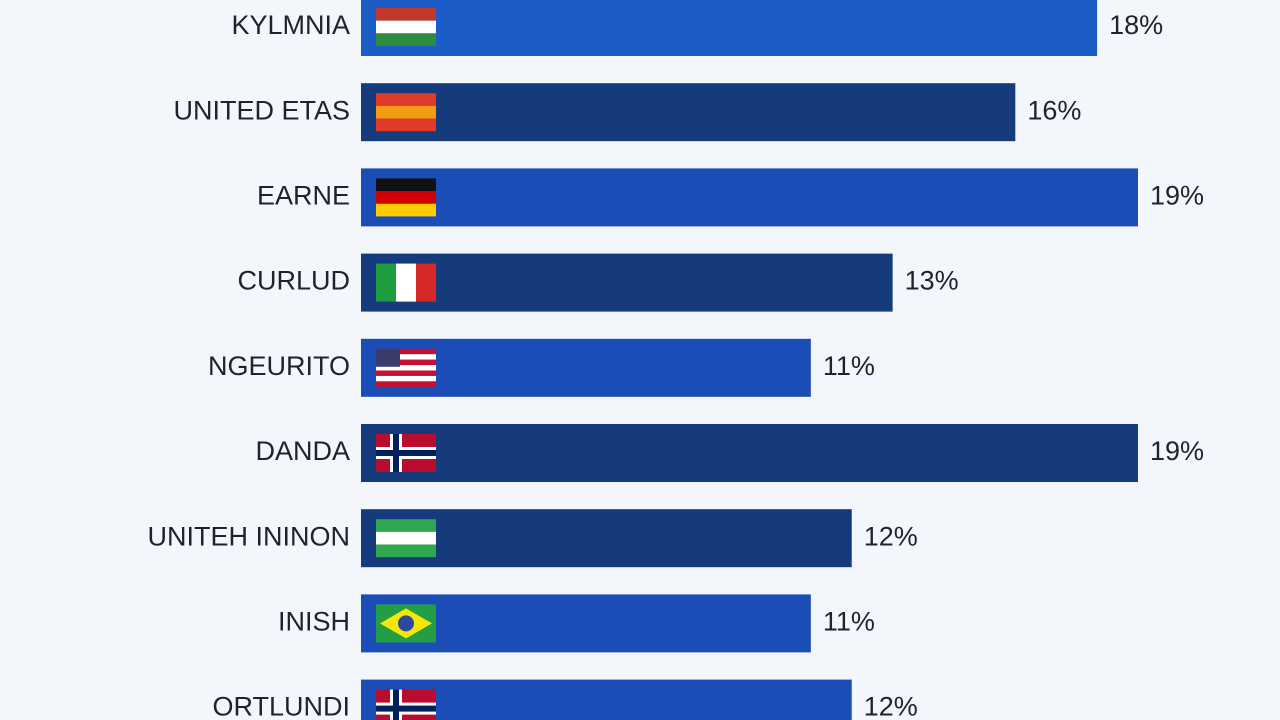 This screenshot has height=720, width=1280. I want to click on flag-globe, so click(406, 623).